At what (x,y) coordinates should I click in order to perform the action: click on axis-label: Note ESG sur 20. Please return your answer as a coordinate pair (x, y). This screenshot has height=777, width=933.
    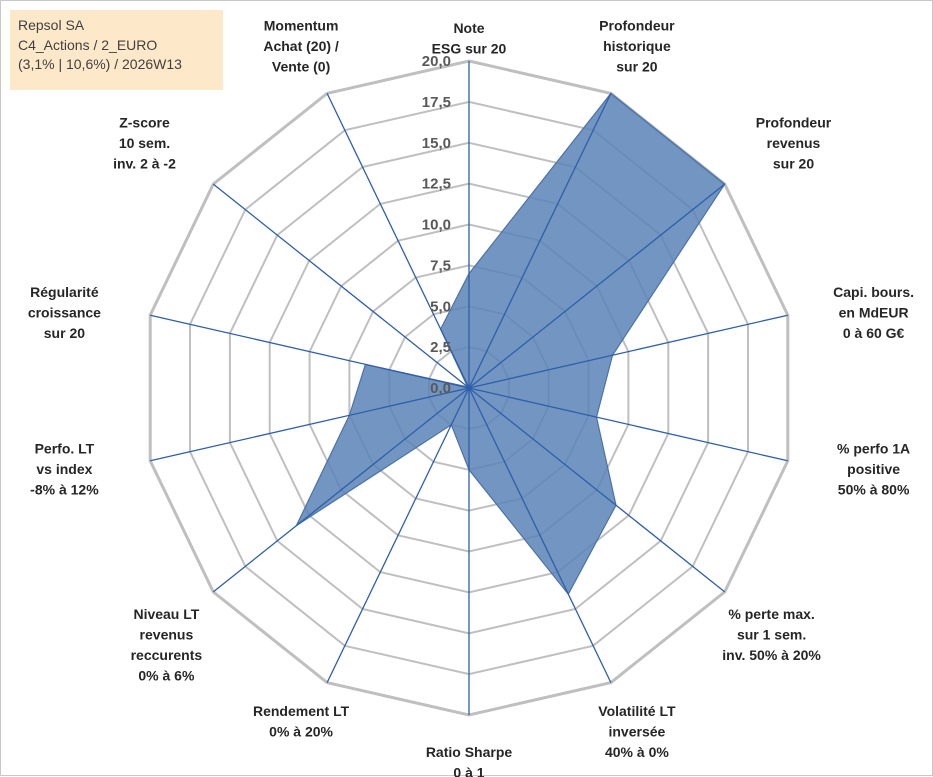
    Looking at the image, I should click on (469, 38).